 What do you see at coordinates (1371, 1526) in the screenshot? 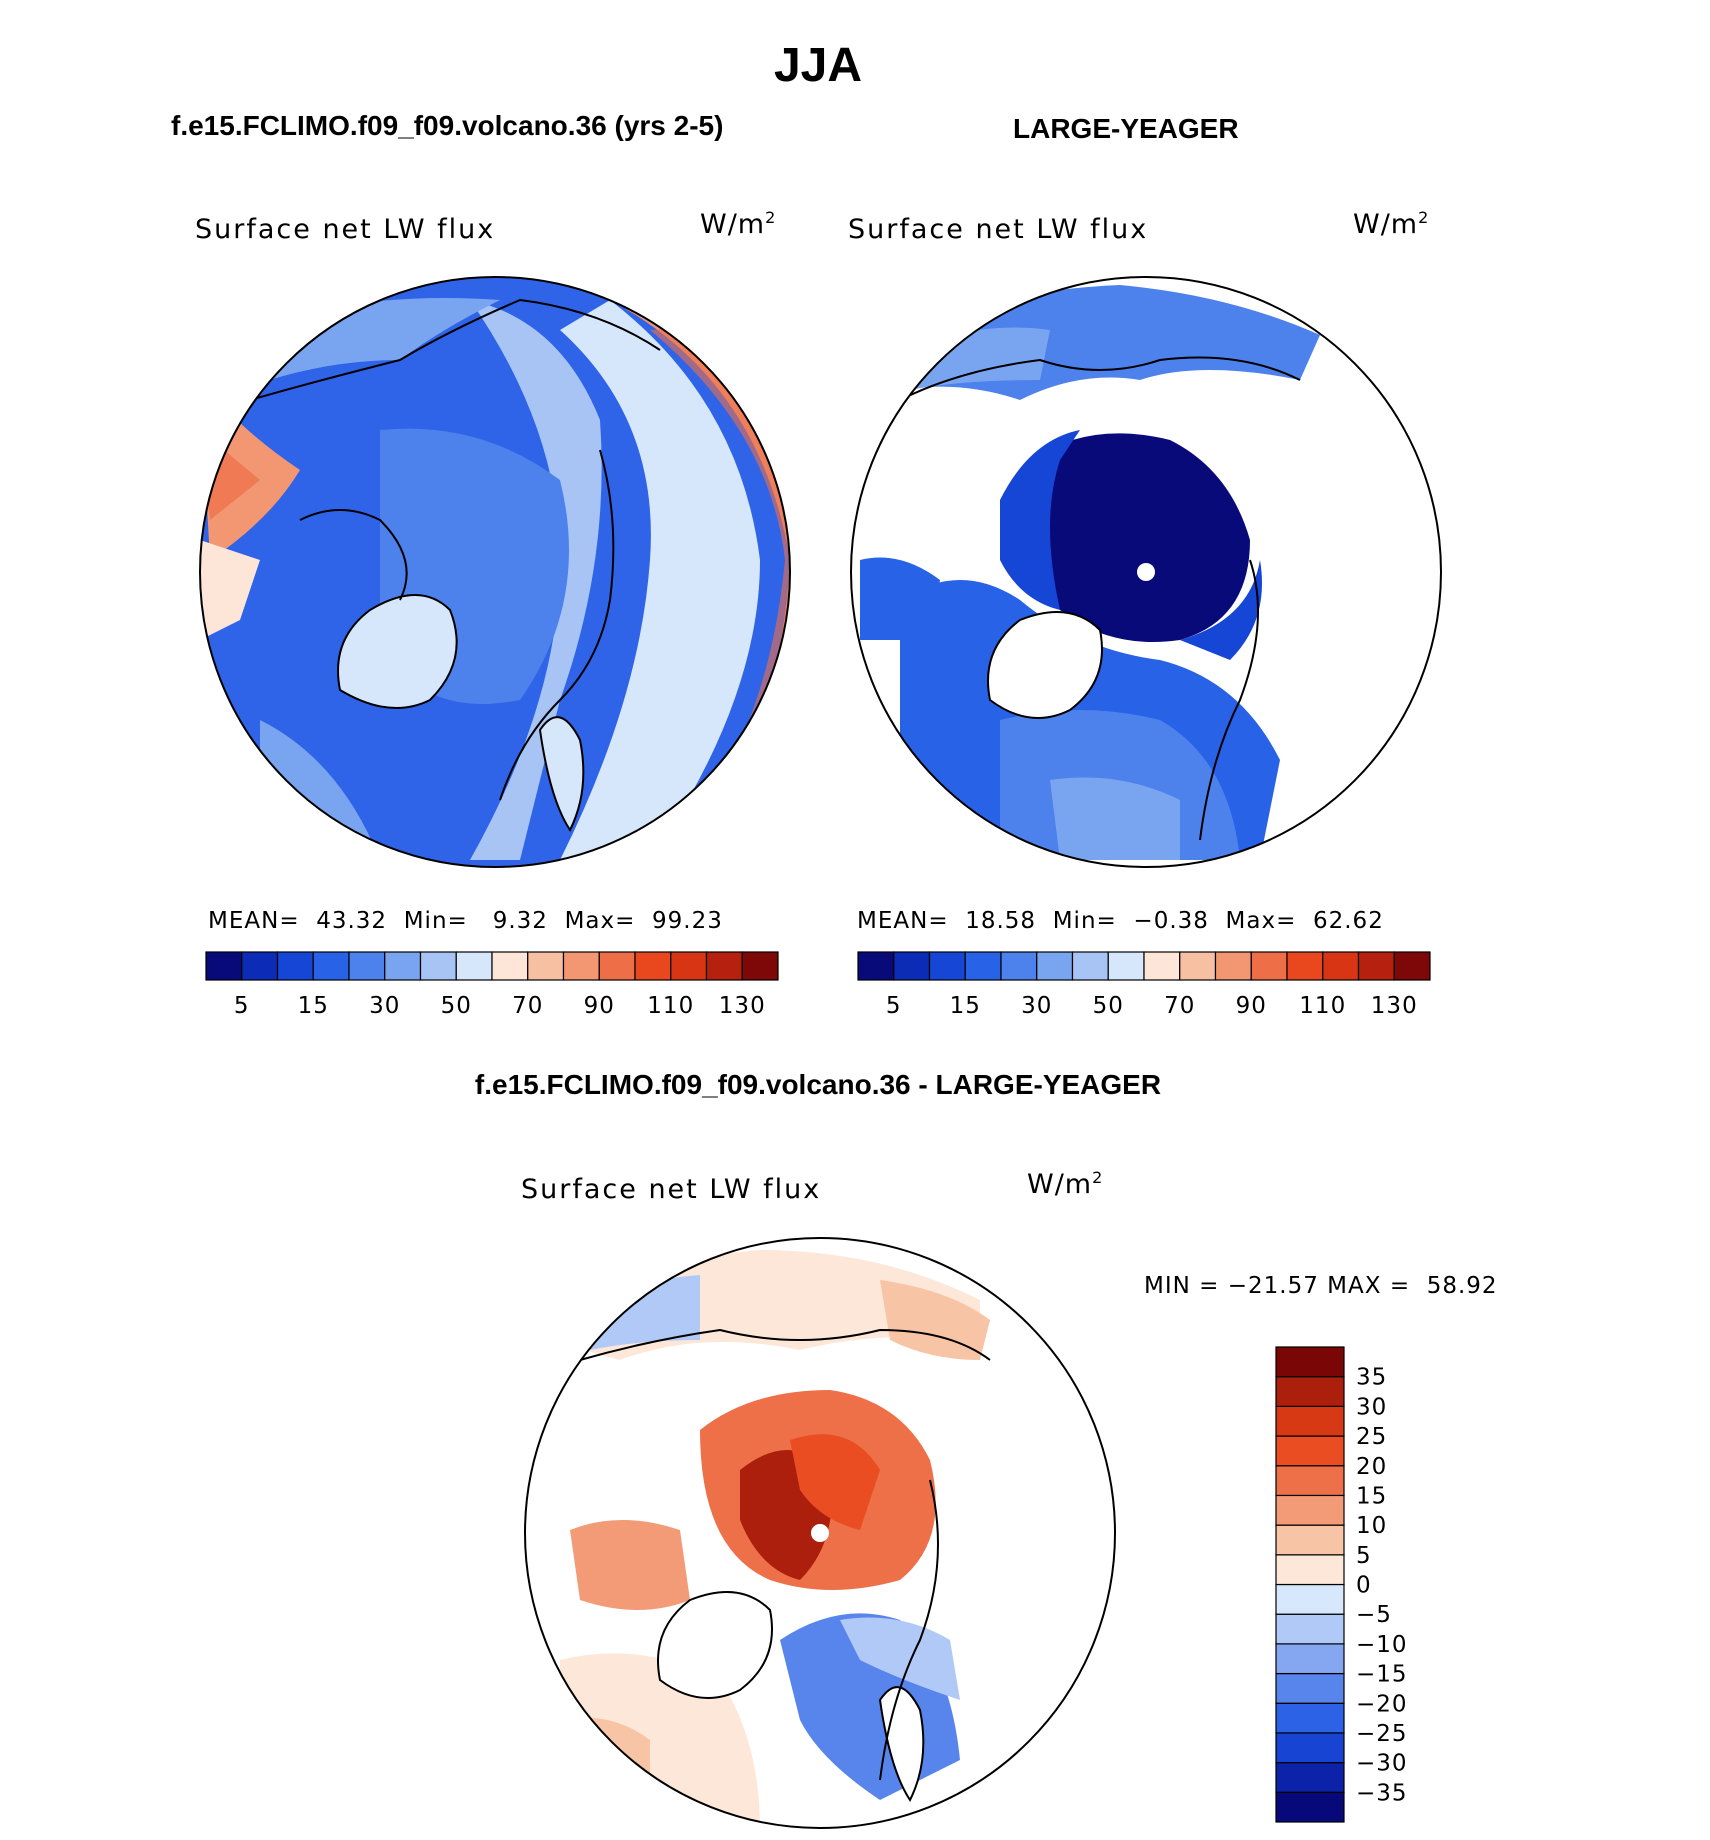
I see `colorbar-3-tick-label: 10` at bounding box center [1371, 1526].